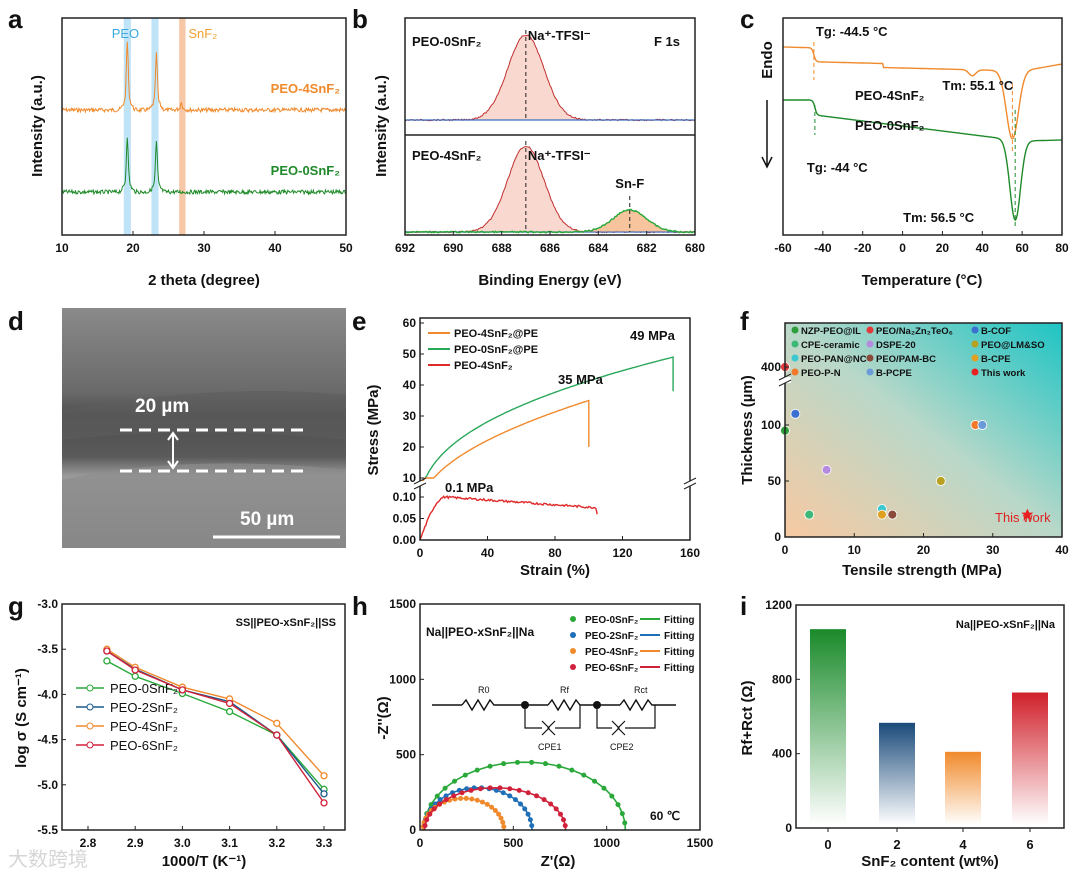  I want to click on watermark: 大数跨境, so click(48, 859).